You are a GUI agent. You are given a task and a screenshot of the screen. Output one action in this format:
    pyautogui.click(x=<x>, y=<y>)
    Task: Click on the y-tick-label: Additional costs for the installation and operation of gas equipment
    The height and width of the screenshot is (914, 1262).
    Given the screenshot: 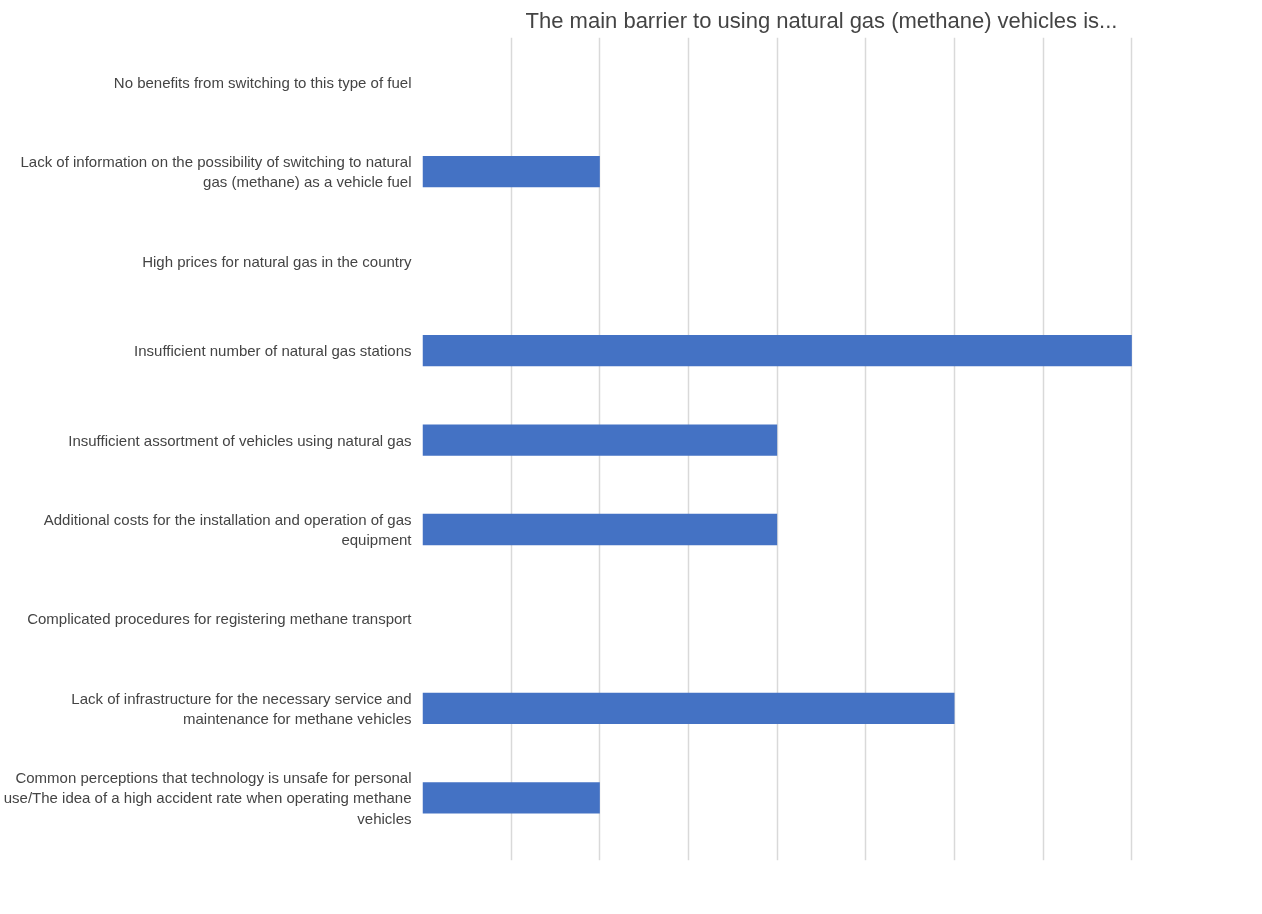 What is the action you would take?
    pyautogui.click(x=228, y=529)
    